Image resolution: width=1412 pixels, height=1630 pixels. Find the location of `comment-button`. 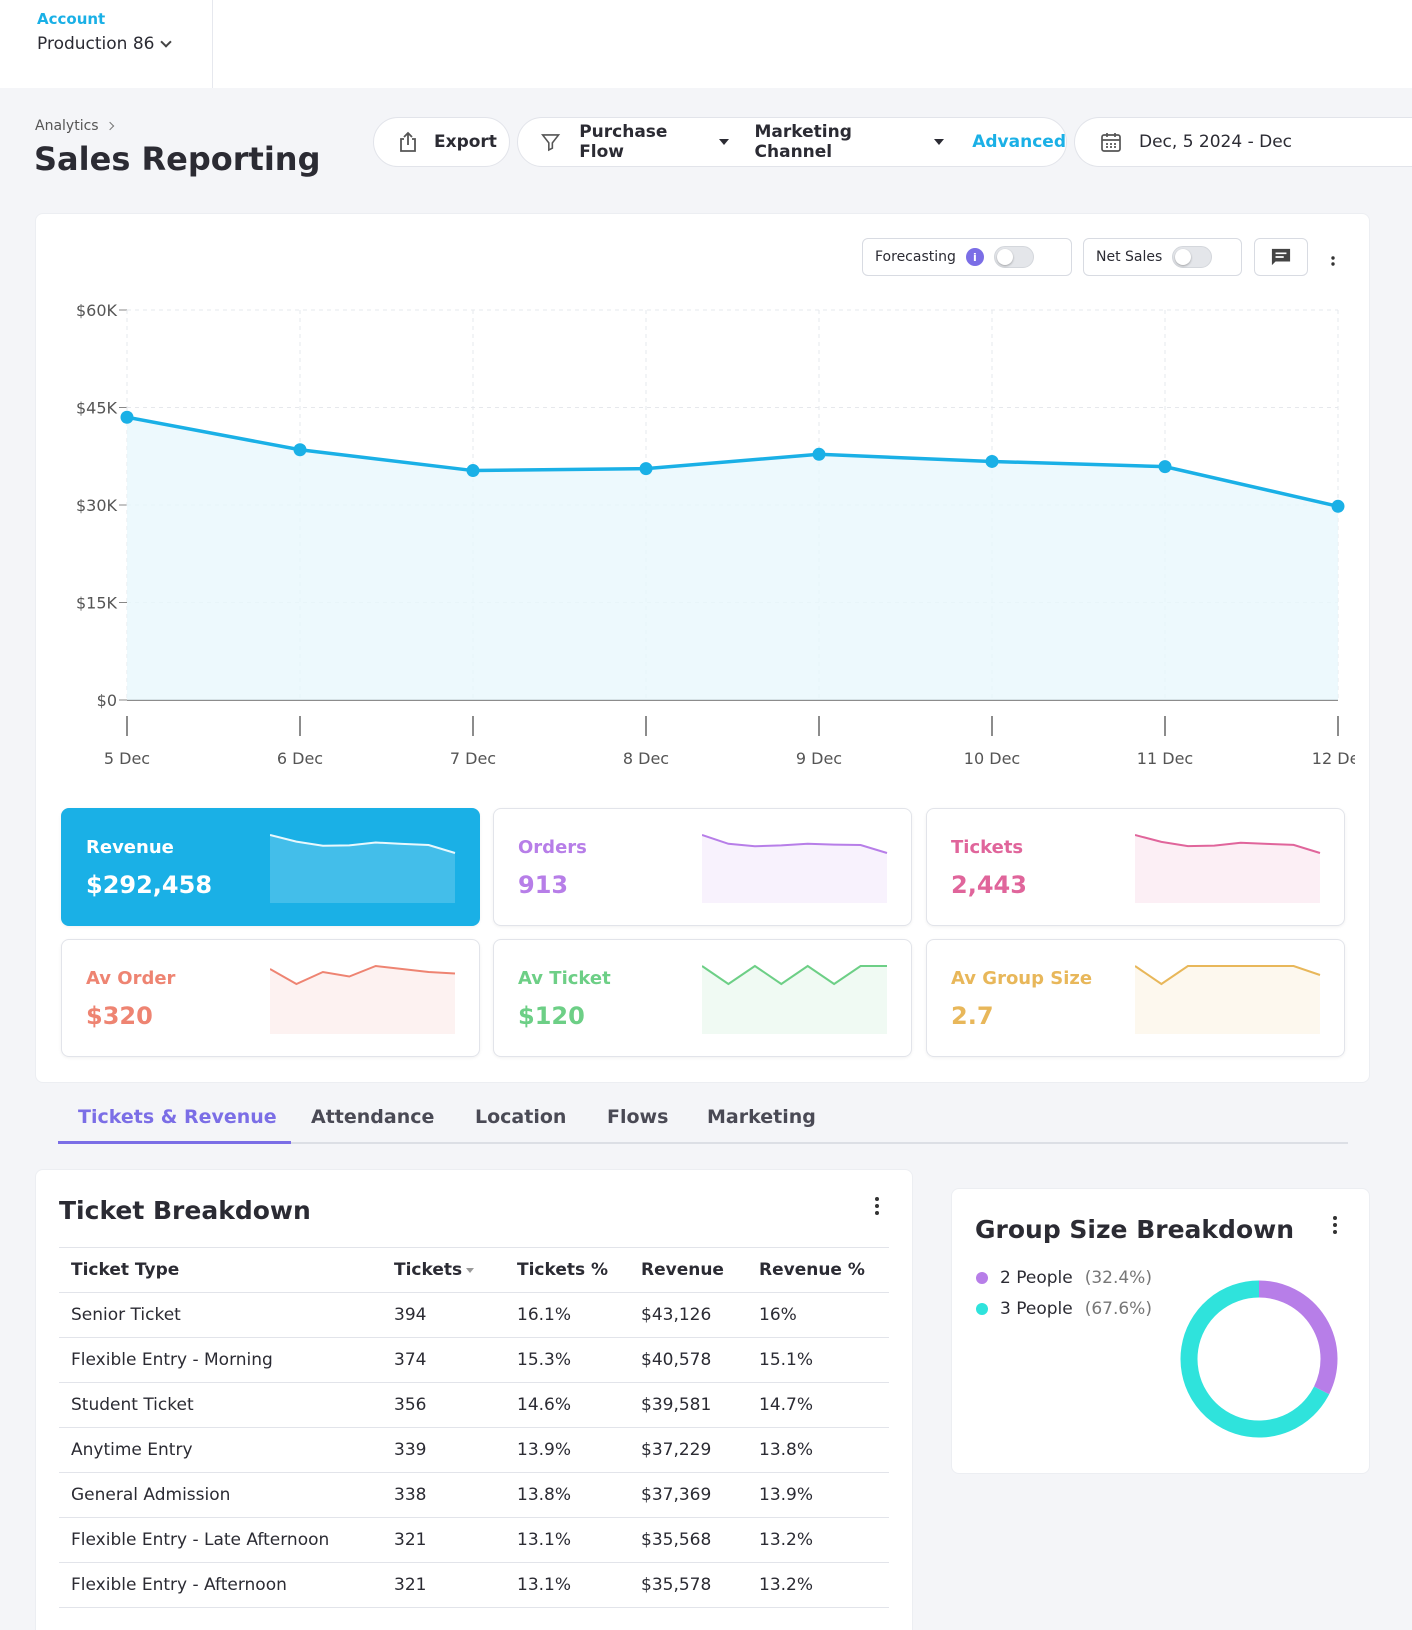

comment-button is located at coordinates (1281, 257).